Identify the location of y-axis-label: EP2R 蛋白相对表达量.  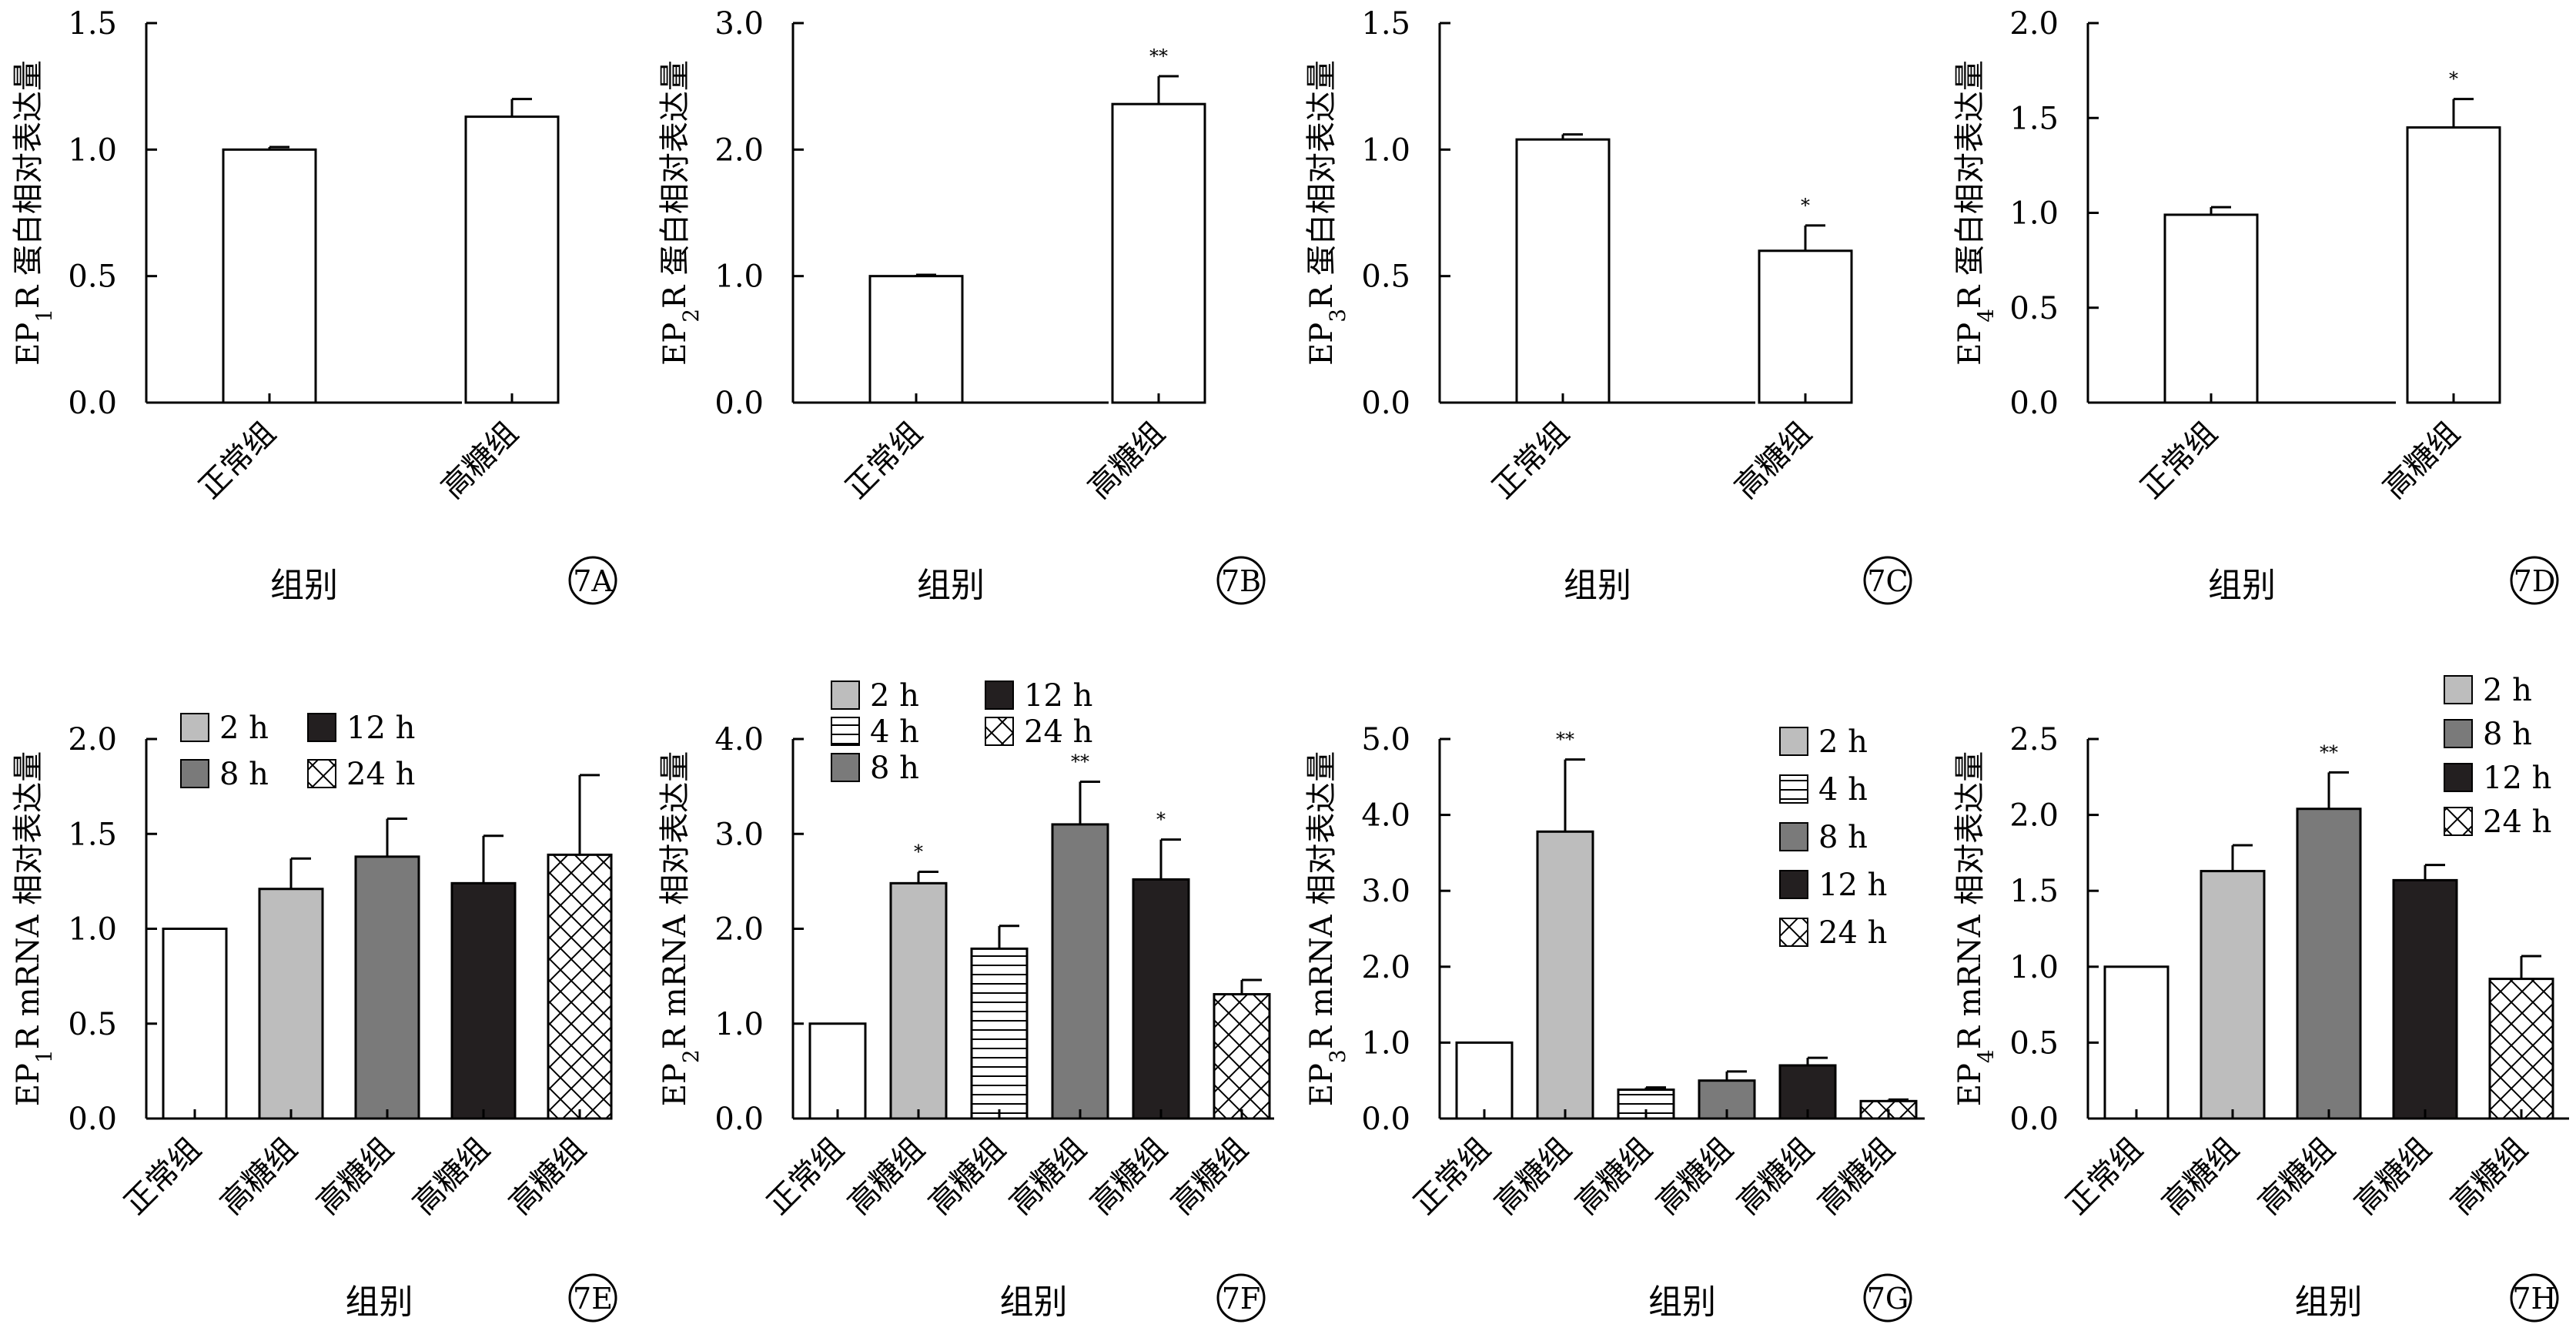
(681, 213).